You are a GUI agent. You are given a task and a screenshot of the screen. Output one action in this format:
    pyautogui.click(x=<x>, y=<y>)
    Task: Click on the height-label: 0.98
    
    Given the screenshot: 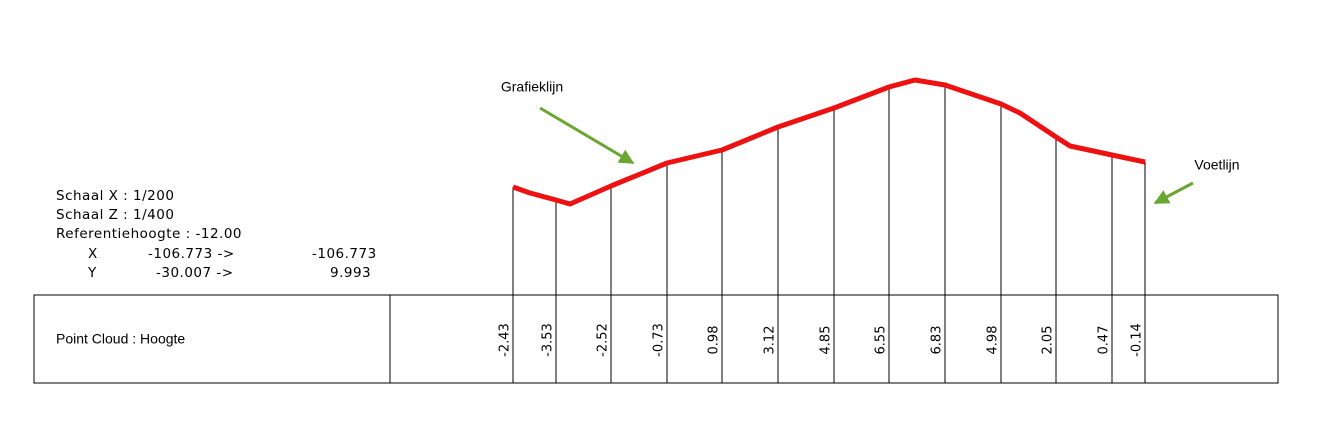 What is the action you would take?
    pyautogui.click(x=714, y=340)
    